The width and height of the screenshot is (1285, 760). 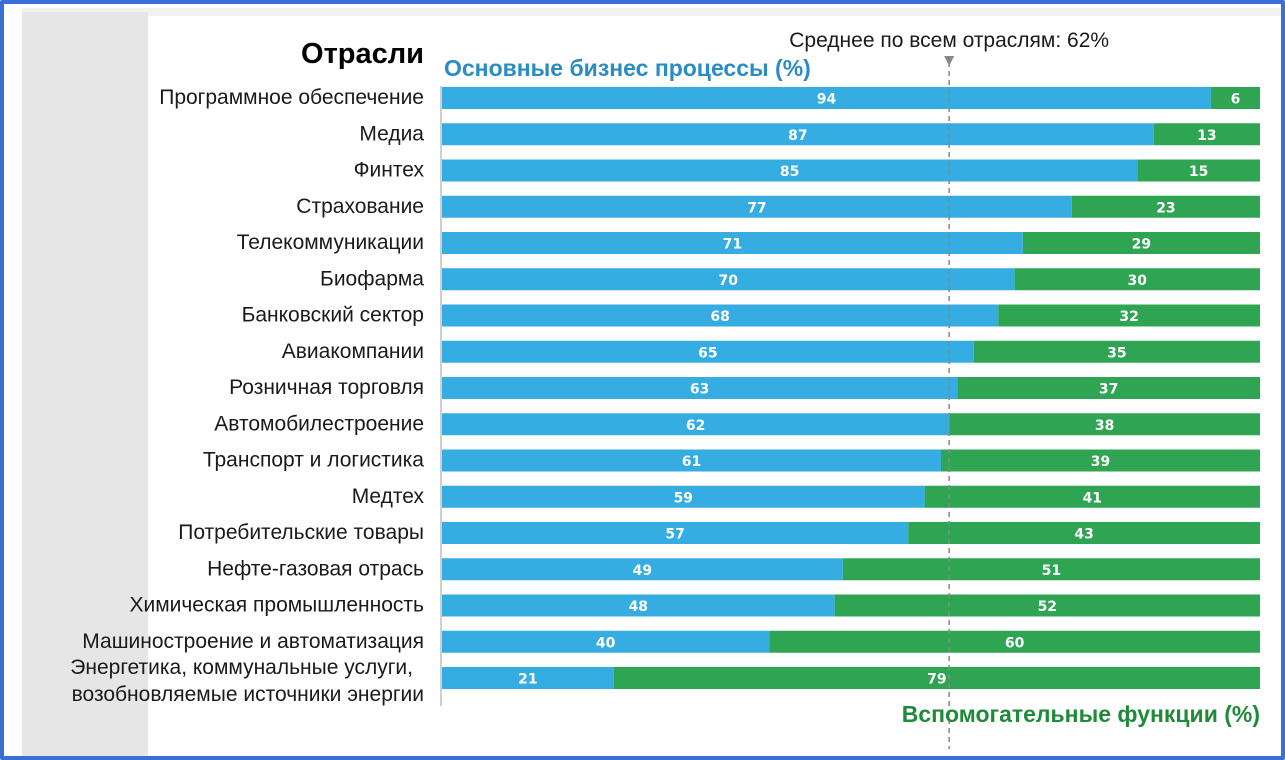 What do you see at coordinates (362, 54) in the screenshot?
I see `categories-title: Отрасли` at bounding box center [362, 54].